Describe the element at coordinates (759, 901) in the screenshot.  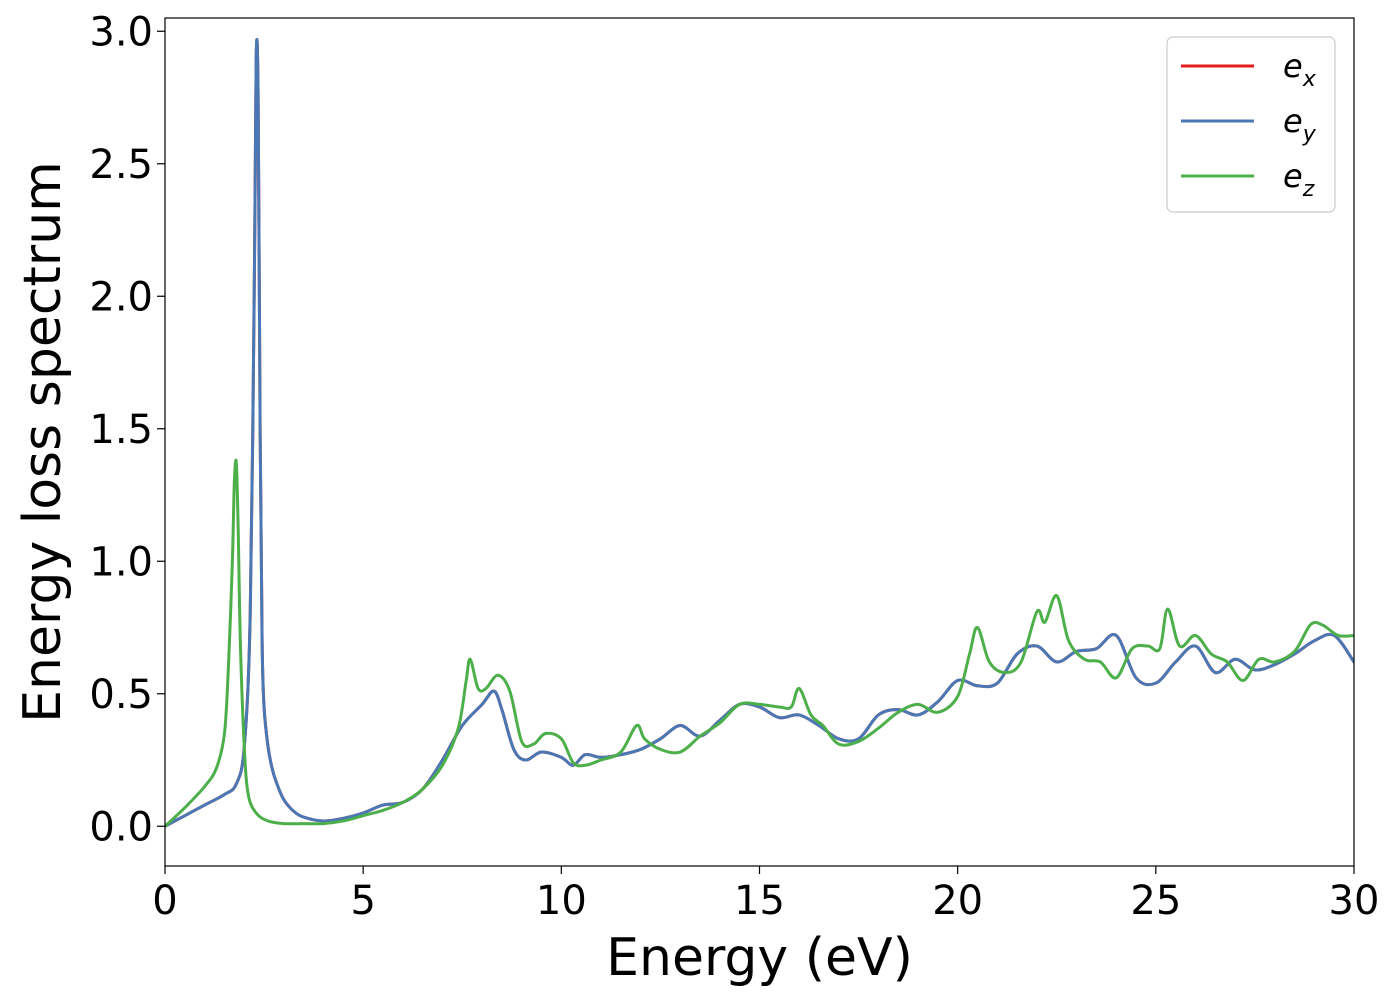
I see `x-tick-label: 15` at that location.